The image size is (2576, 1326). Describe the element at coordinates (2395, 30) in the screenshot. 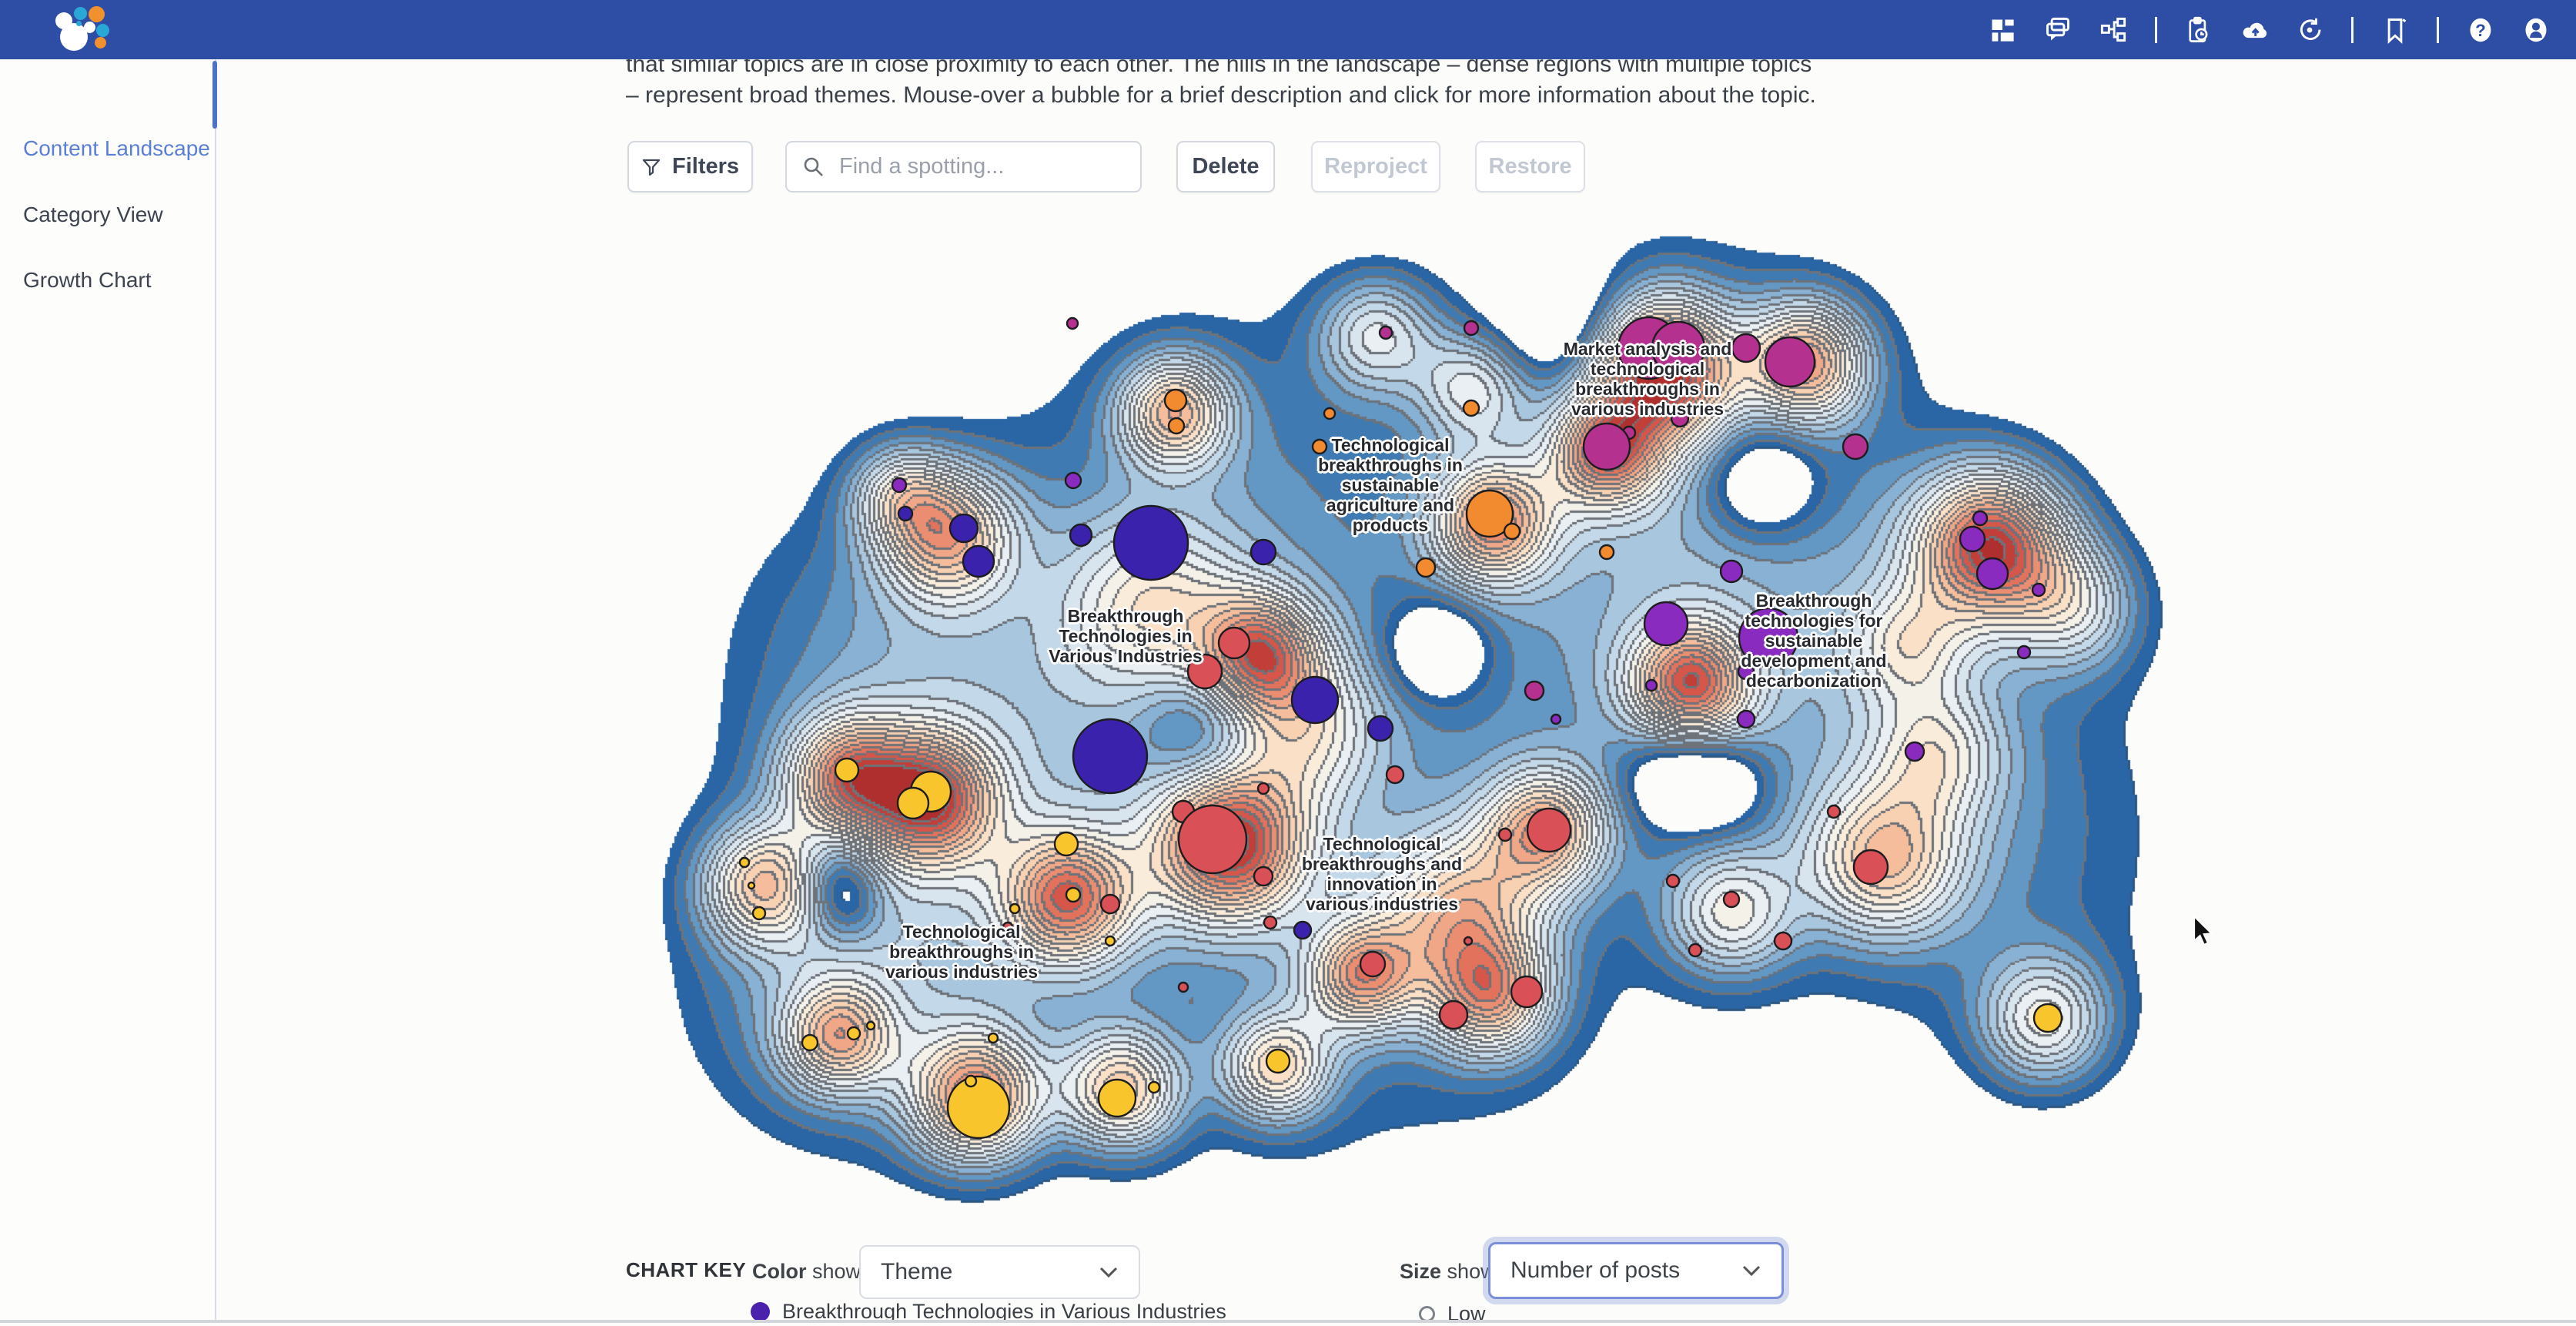

I see `bookmark-icon` at that location.